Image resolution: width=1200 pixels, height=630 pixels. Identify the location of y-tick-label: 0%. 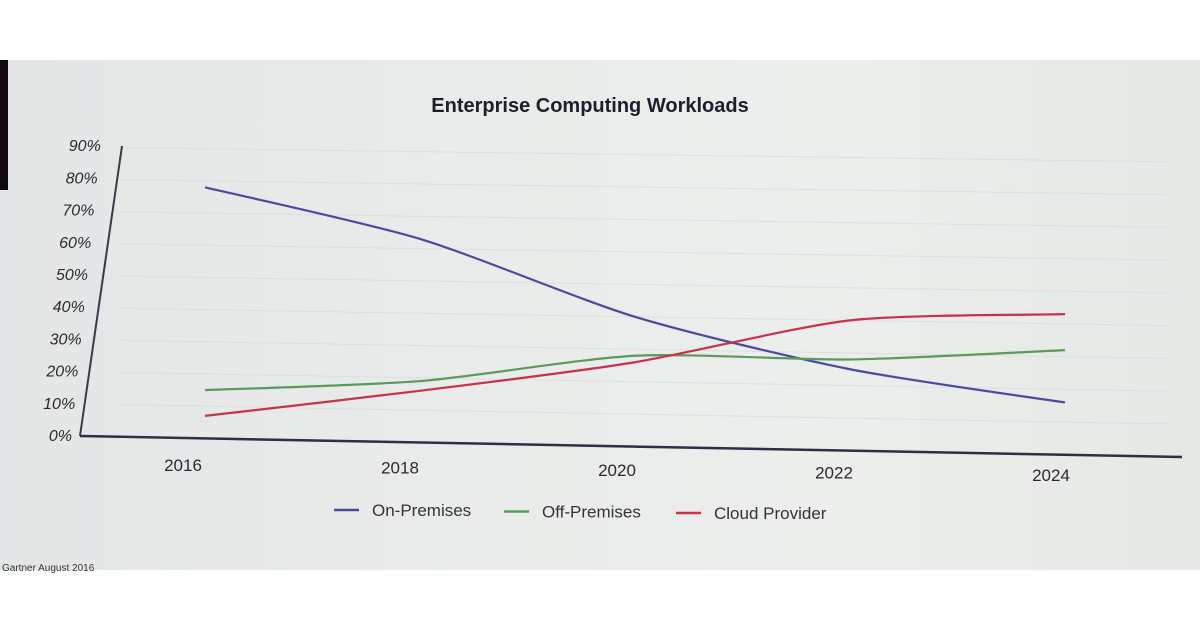
(60, 436).